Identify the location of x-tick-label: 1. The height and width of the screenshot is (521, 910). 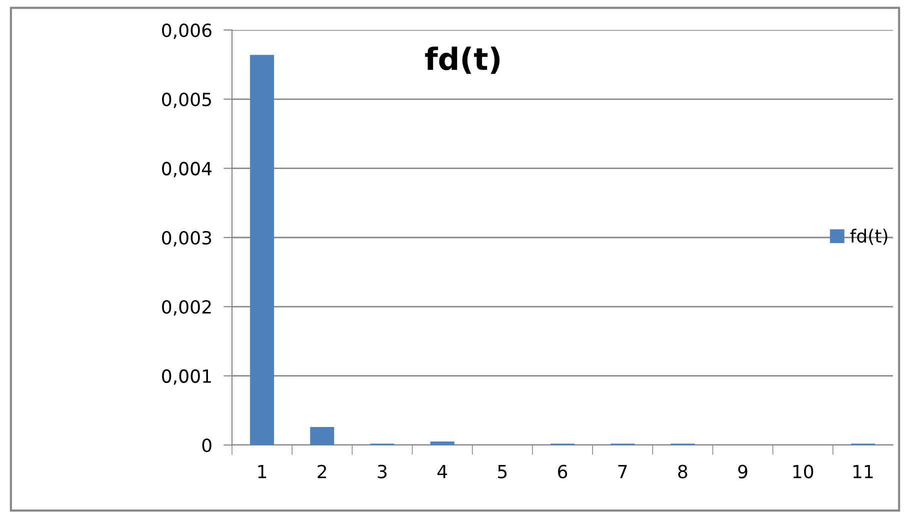
(262, 471).